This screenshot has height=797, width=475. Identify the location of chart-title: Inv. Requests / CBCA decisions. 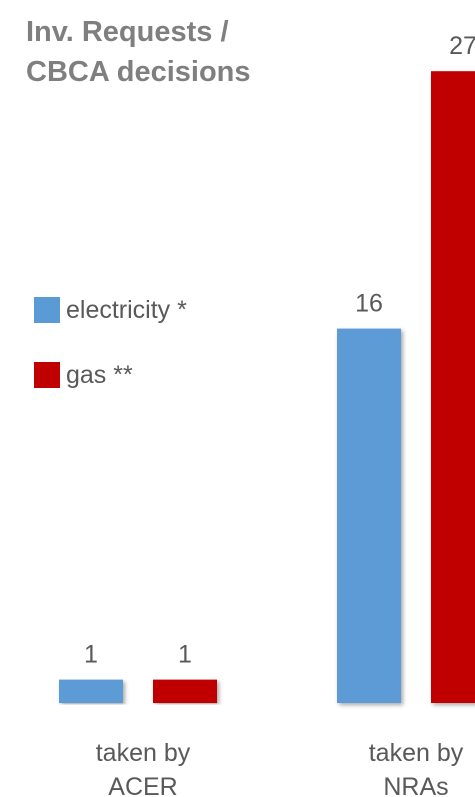
(138, 52).